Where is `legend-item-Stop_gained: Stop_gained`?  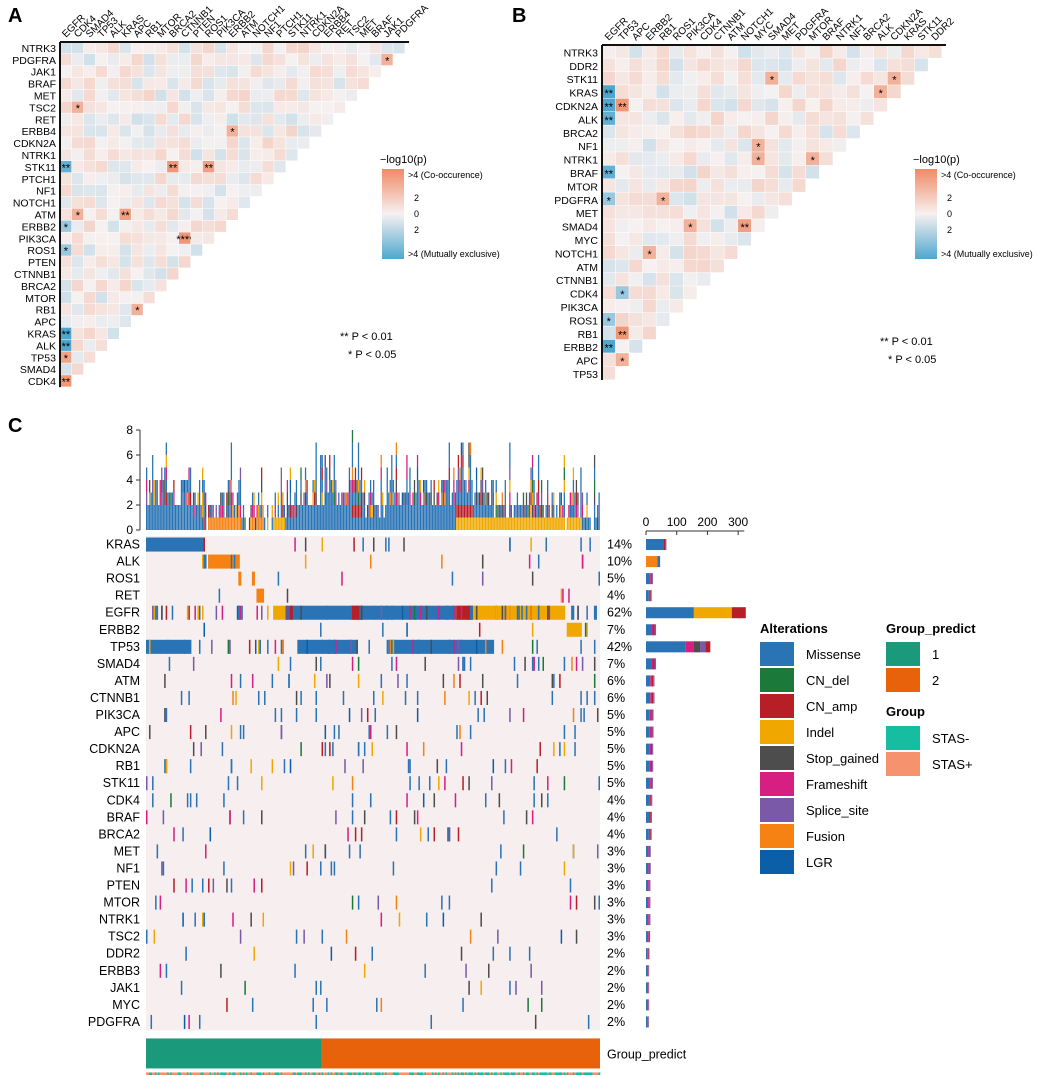
legend-item-Stop_gained: Stop_gained is located at coordinates (842, 758).